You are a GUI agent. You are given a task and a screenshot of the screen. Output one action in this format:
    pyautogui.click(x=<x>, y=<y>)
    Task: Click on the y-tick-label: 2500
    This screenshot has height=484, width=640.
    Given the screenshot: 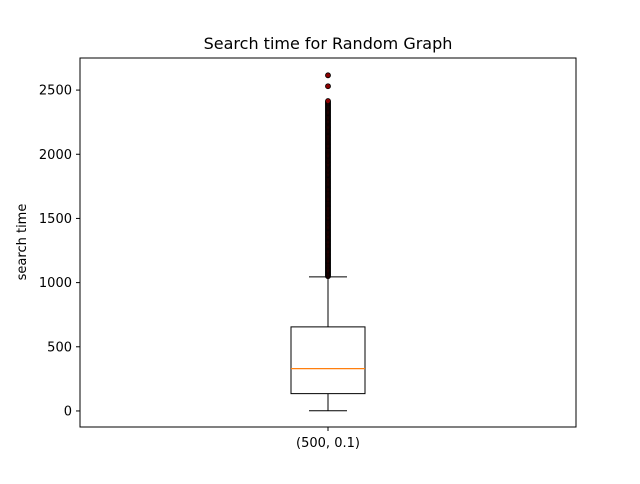 What is the action you would take?
    pyautogui.click(x=55, y=91)
    